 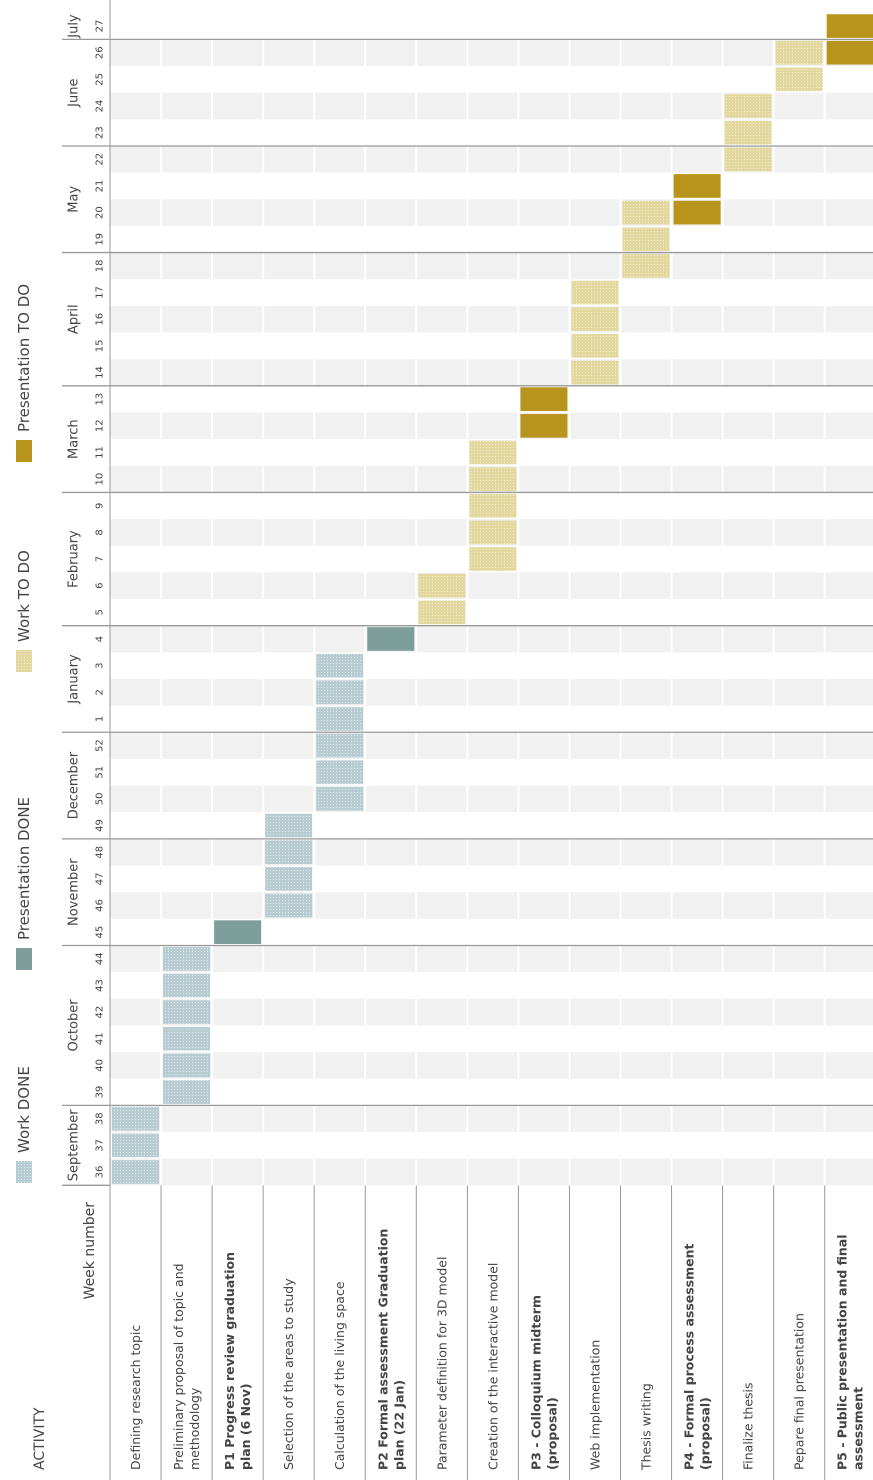 What do you see at coordinates (74, 26) in the screenshot?
I see `month-label: July` at bounding box center [74, 26].